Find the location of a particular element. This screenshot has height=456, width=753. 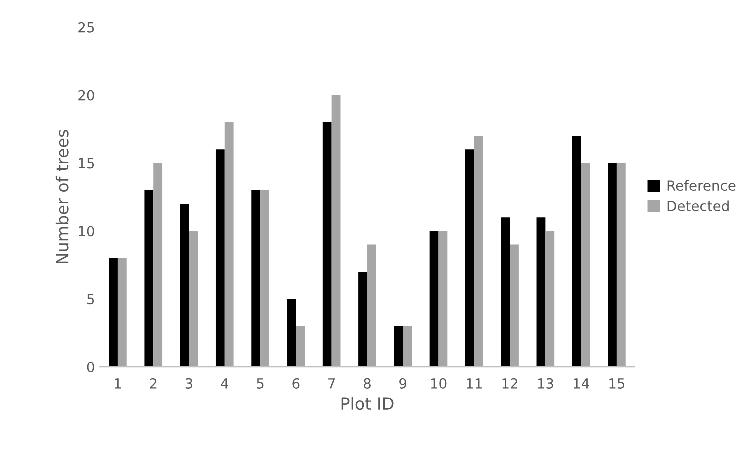

y-tick-label: 15 is located at coordinates (86, 163).